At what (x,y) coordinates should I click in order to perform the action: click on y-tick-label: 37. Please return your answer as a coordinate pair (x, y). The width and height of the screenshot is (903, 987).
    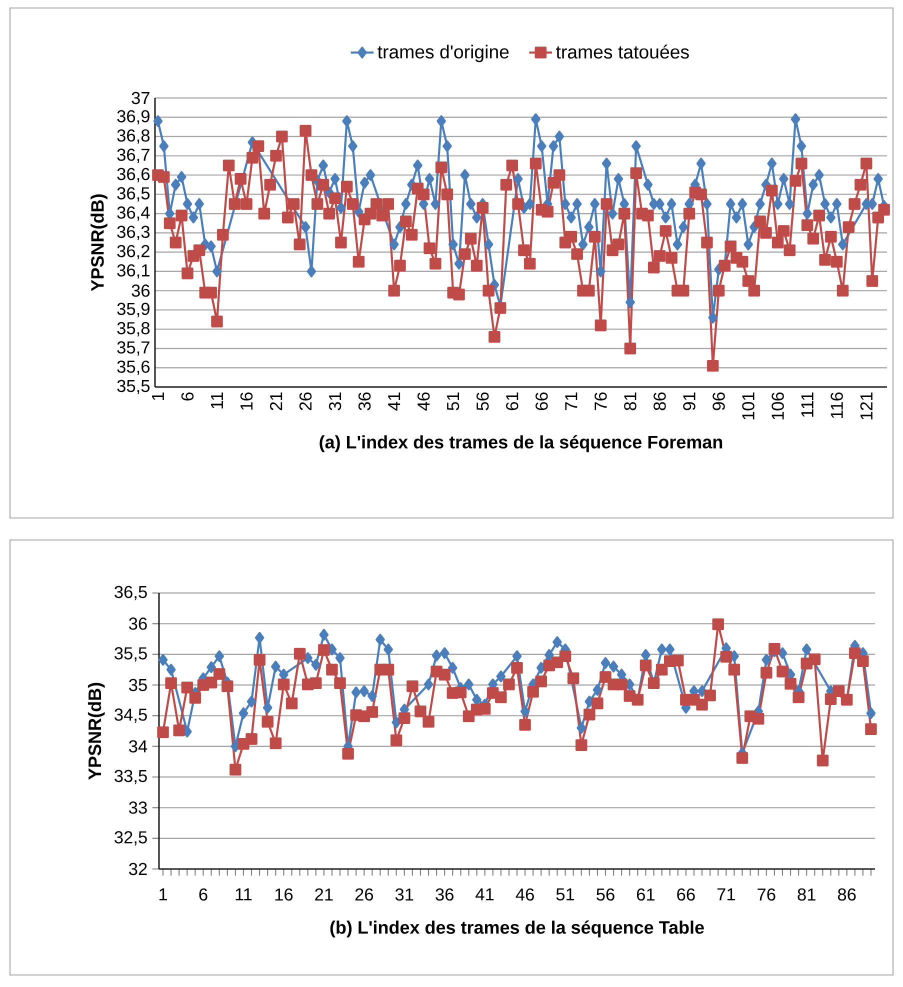
    Looking at the image, I should click on (141, 98).